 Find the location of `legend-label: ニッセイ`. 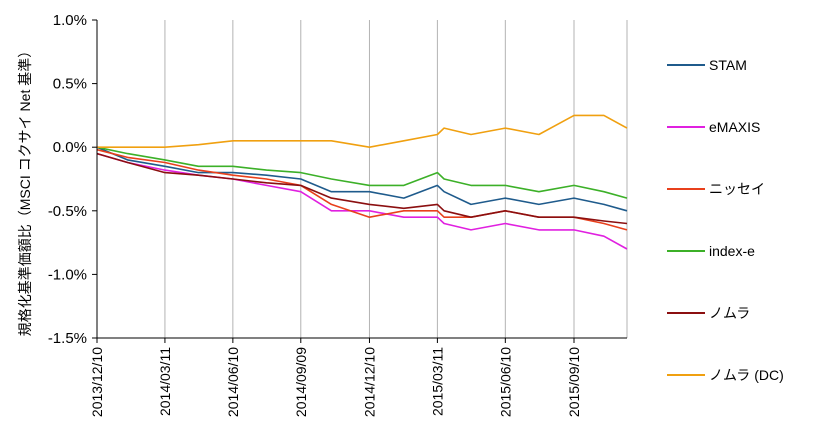

legend-label: ニッセイ is located at coordinates (737, 189).